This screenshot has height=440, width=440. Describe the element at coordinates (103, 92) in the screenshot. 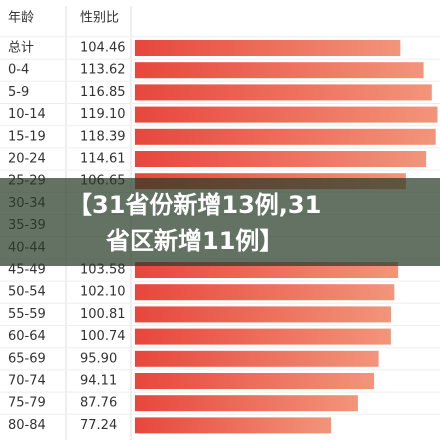

I see `value-label: 116.85` at that location.